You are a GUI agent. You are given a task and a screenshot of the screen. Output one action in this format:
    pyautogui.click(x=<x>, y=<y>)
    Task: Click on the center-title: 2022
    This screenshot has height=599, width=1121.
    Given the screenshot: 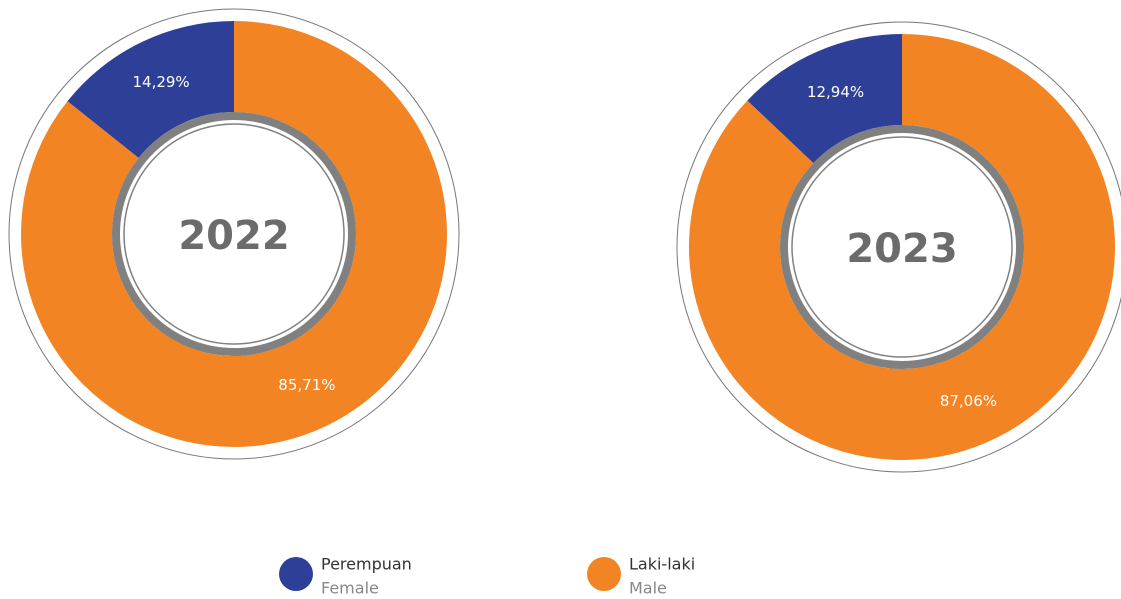 What is the action you would take?
    pyautogui.click(x=233, y=236)
    